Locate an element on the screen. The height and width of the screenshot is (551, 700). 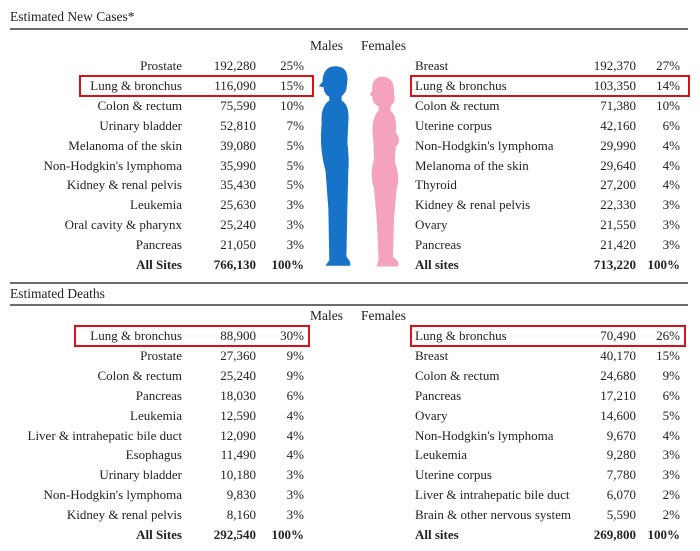
table-row-females: Pancreas 21,420 3% is located at coordinates (350, 245).